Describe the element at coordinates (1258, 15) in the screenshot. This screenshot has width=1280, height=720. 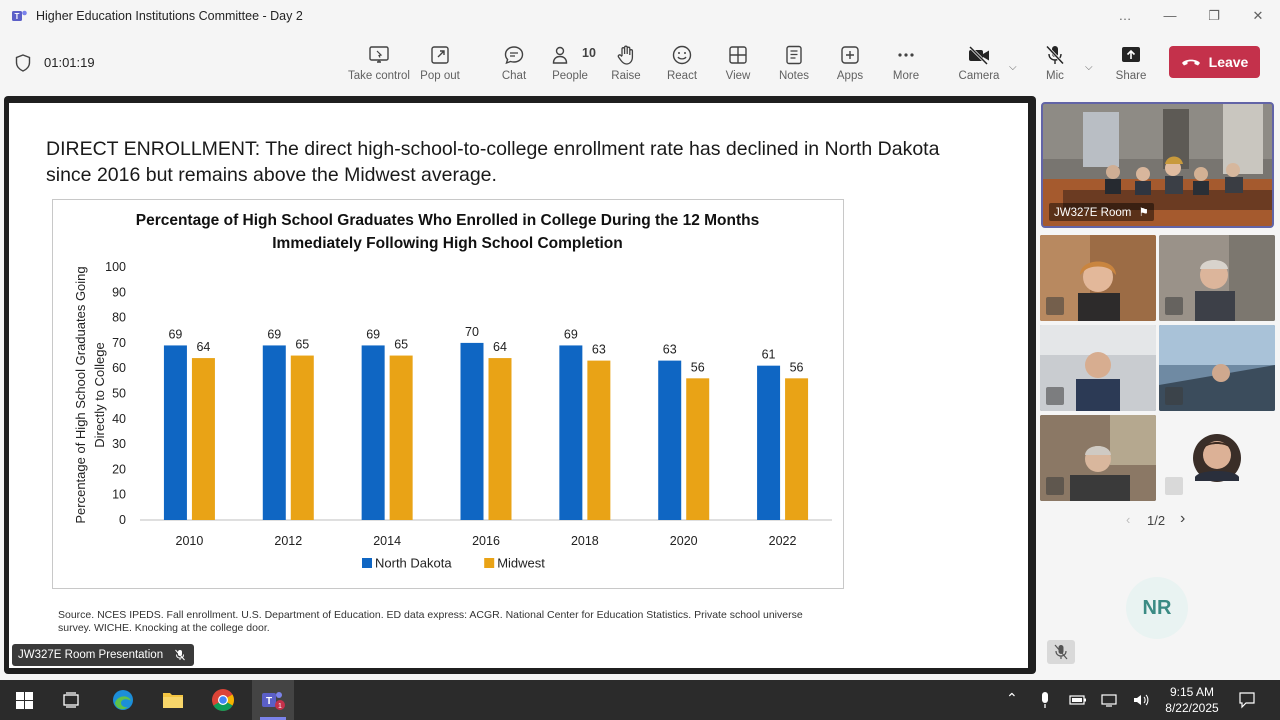
I see `close-window-button: ✕` at that location.